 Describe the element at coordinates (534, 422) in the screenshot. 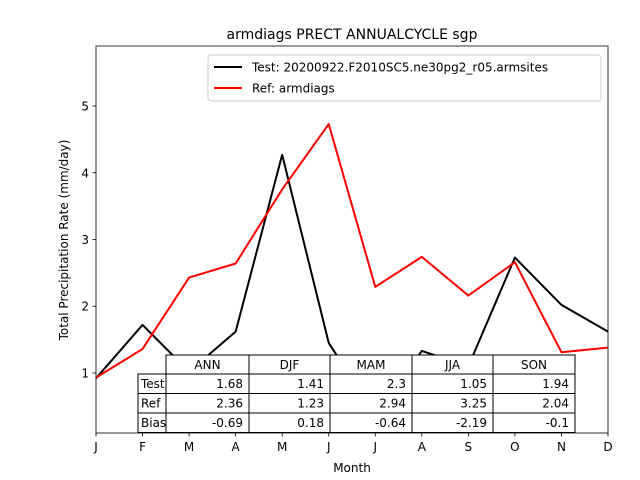

I see `table-cell` at that location.